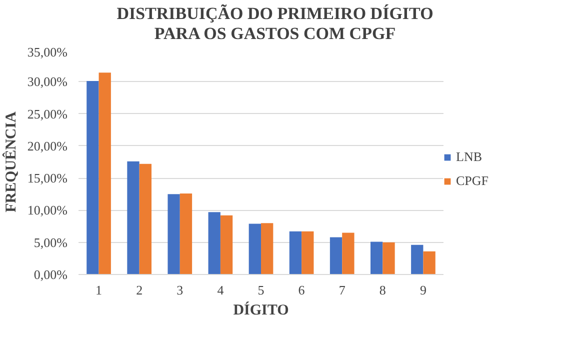 The image size is (563, 351). Describe the element at coordinates (10, 161) in the screenshot. I see `y-axis-title: FREQUÊNCIA` at that location.